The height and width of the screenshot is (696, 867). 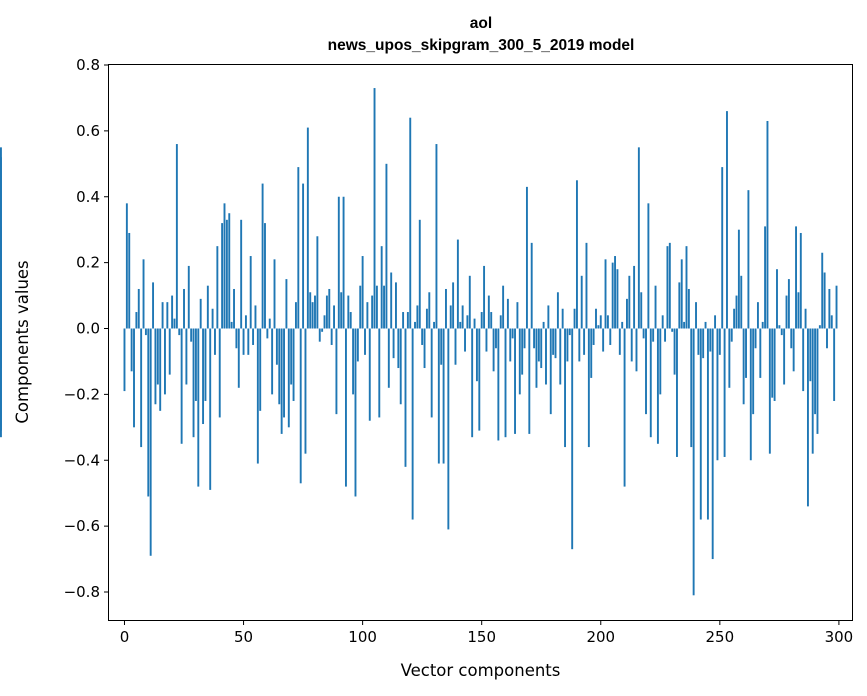 What do you see at coordinates (82, 460) in the screenshot?
I see `y-tick-label: −0.4` at bounding box center [82, 460].